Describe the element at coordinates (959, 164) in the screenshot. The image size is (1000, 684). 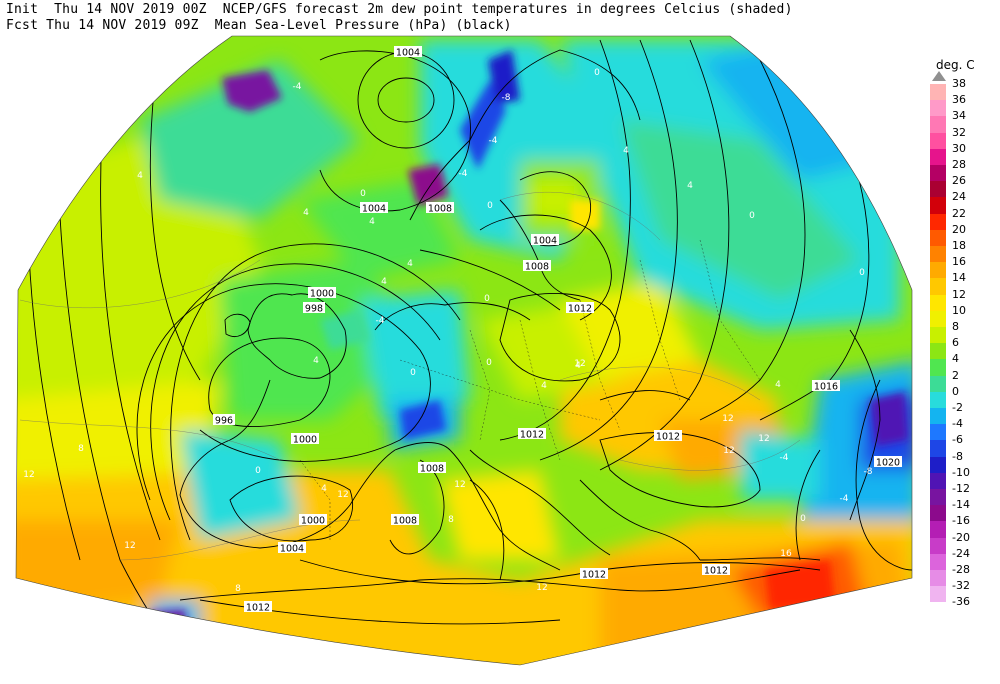
I see `legend-label: 28` at that location.